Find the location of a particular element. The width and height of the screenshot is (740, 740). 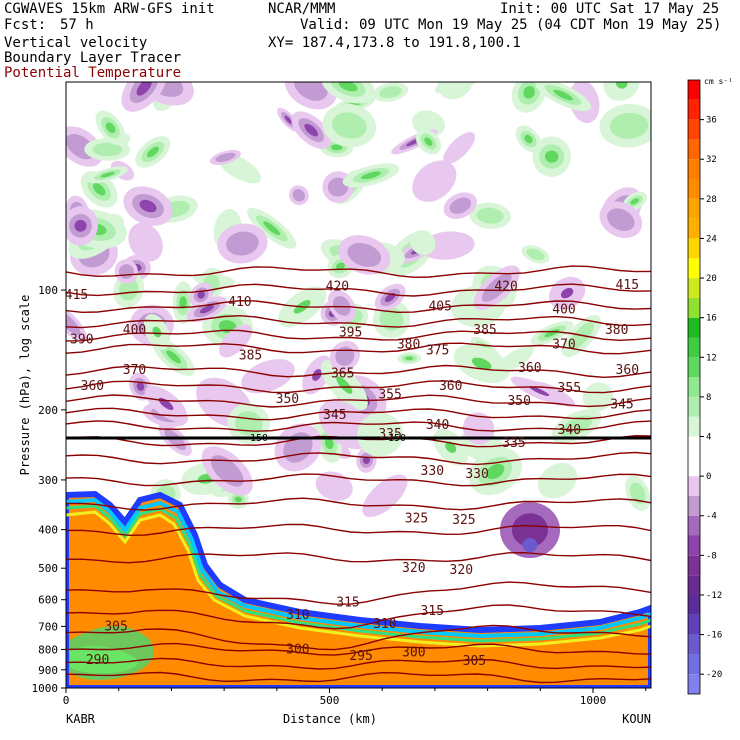

svg-text: 400 is located at coordinates (134, 330).